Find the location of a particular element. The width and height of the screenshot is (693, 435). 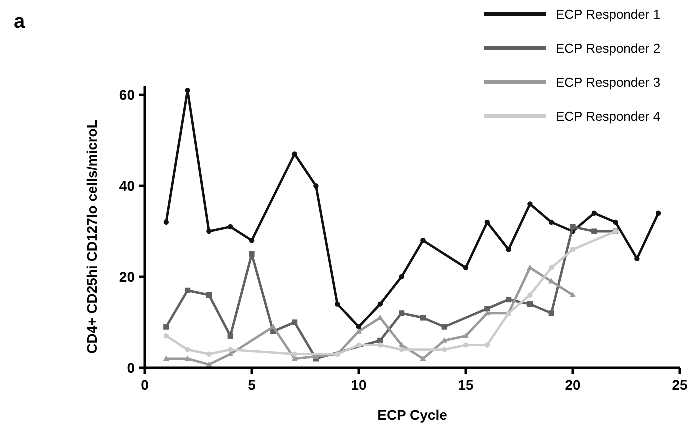

text: a is located at coordinates (20, 22).